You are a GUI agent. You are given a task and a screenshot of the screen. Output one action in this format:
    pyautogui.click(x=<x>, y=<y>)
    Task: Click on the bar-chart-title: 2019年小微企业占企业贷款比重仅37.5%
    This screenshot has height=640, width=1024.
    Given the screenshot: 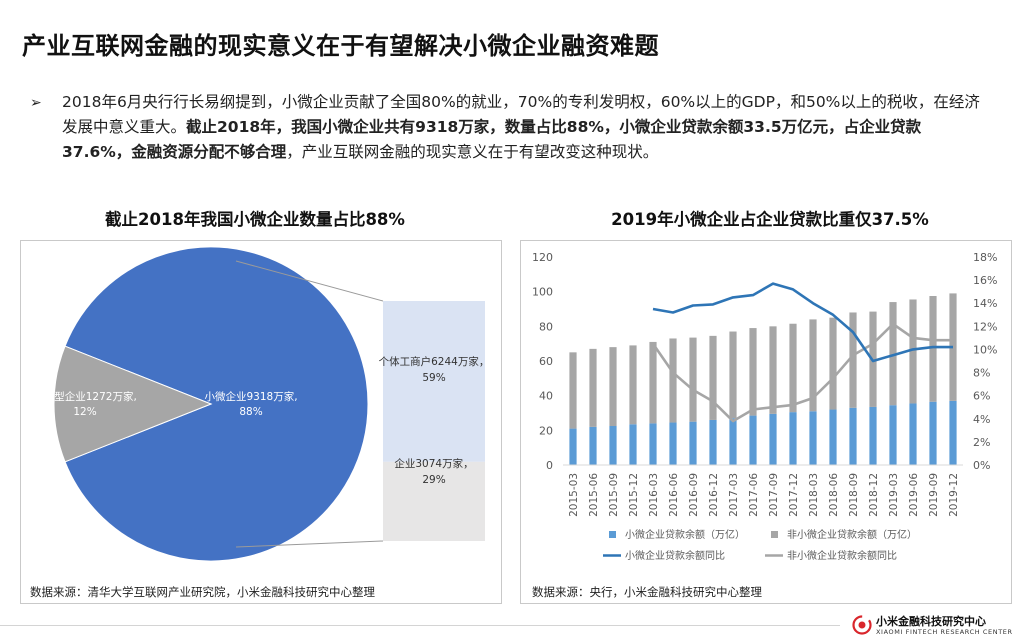 What is the action you would take?
    pyautogui.click(x=770, y=219)
    